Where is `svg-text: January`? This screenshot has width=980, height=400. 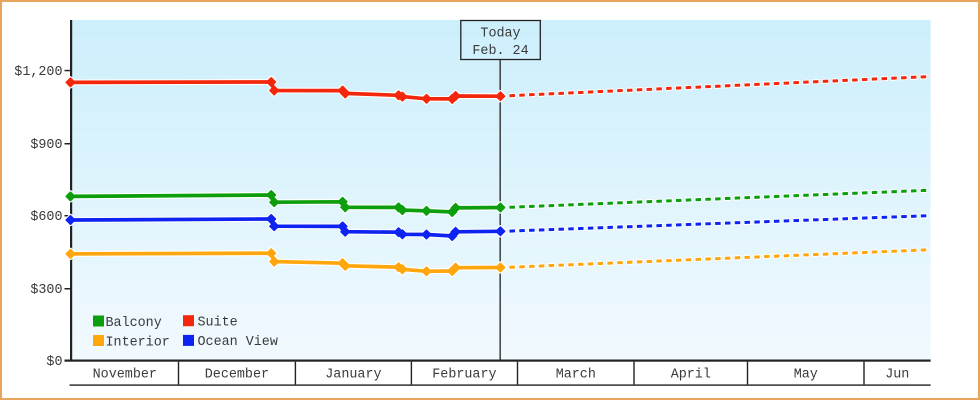
svg-text: January is located at coordinates (353, 374).